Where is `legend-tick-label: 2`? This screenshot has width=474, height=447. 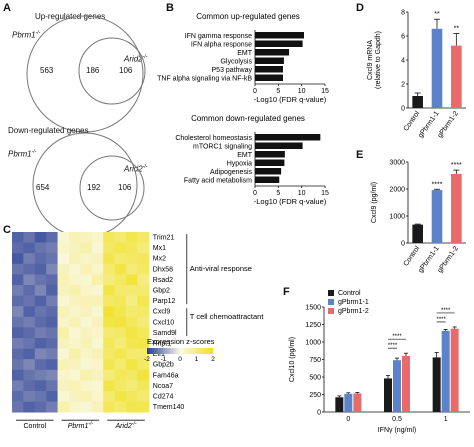 legend-tick-label: 2 is located at coordinates (213, 359).